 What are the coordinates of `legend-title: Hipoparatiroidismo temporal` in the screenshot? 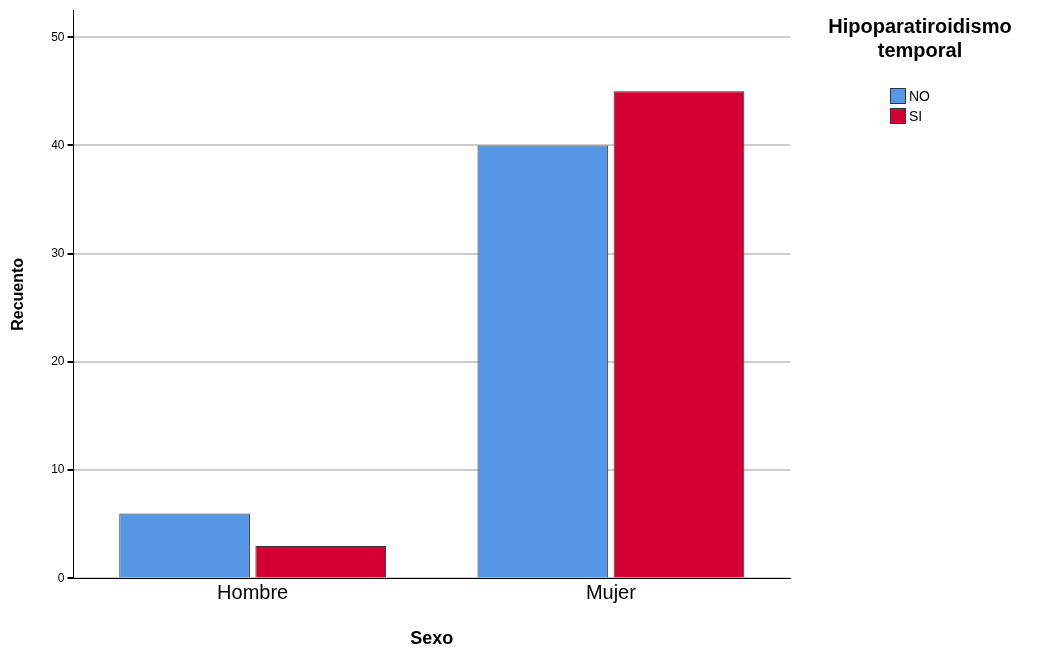 It's located at (920, 38).